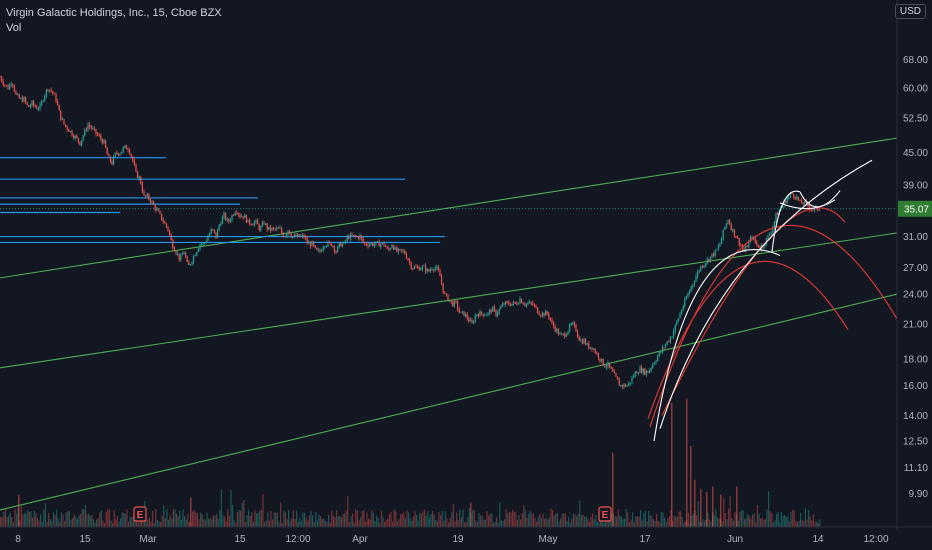 Image resolution: width=932 pixels, height=550 pixels. I want to click on x-tick-label: 15, so click(240, 539).